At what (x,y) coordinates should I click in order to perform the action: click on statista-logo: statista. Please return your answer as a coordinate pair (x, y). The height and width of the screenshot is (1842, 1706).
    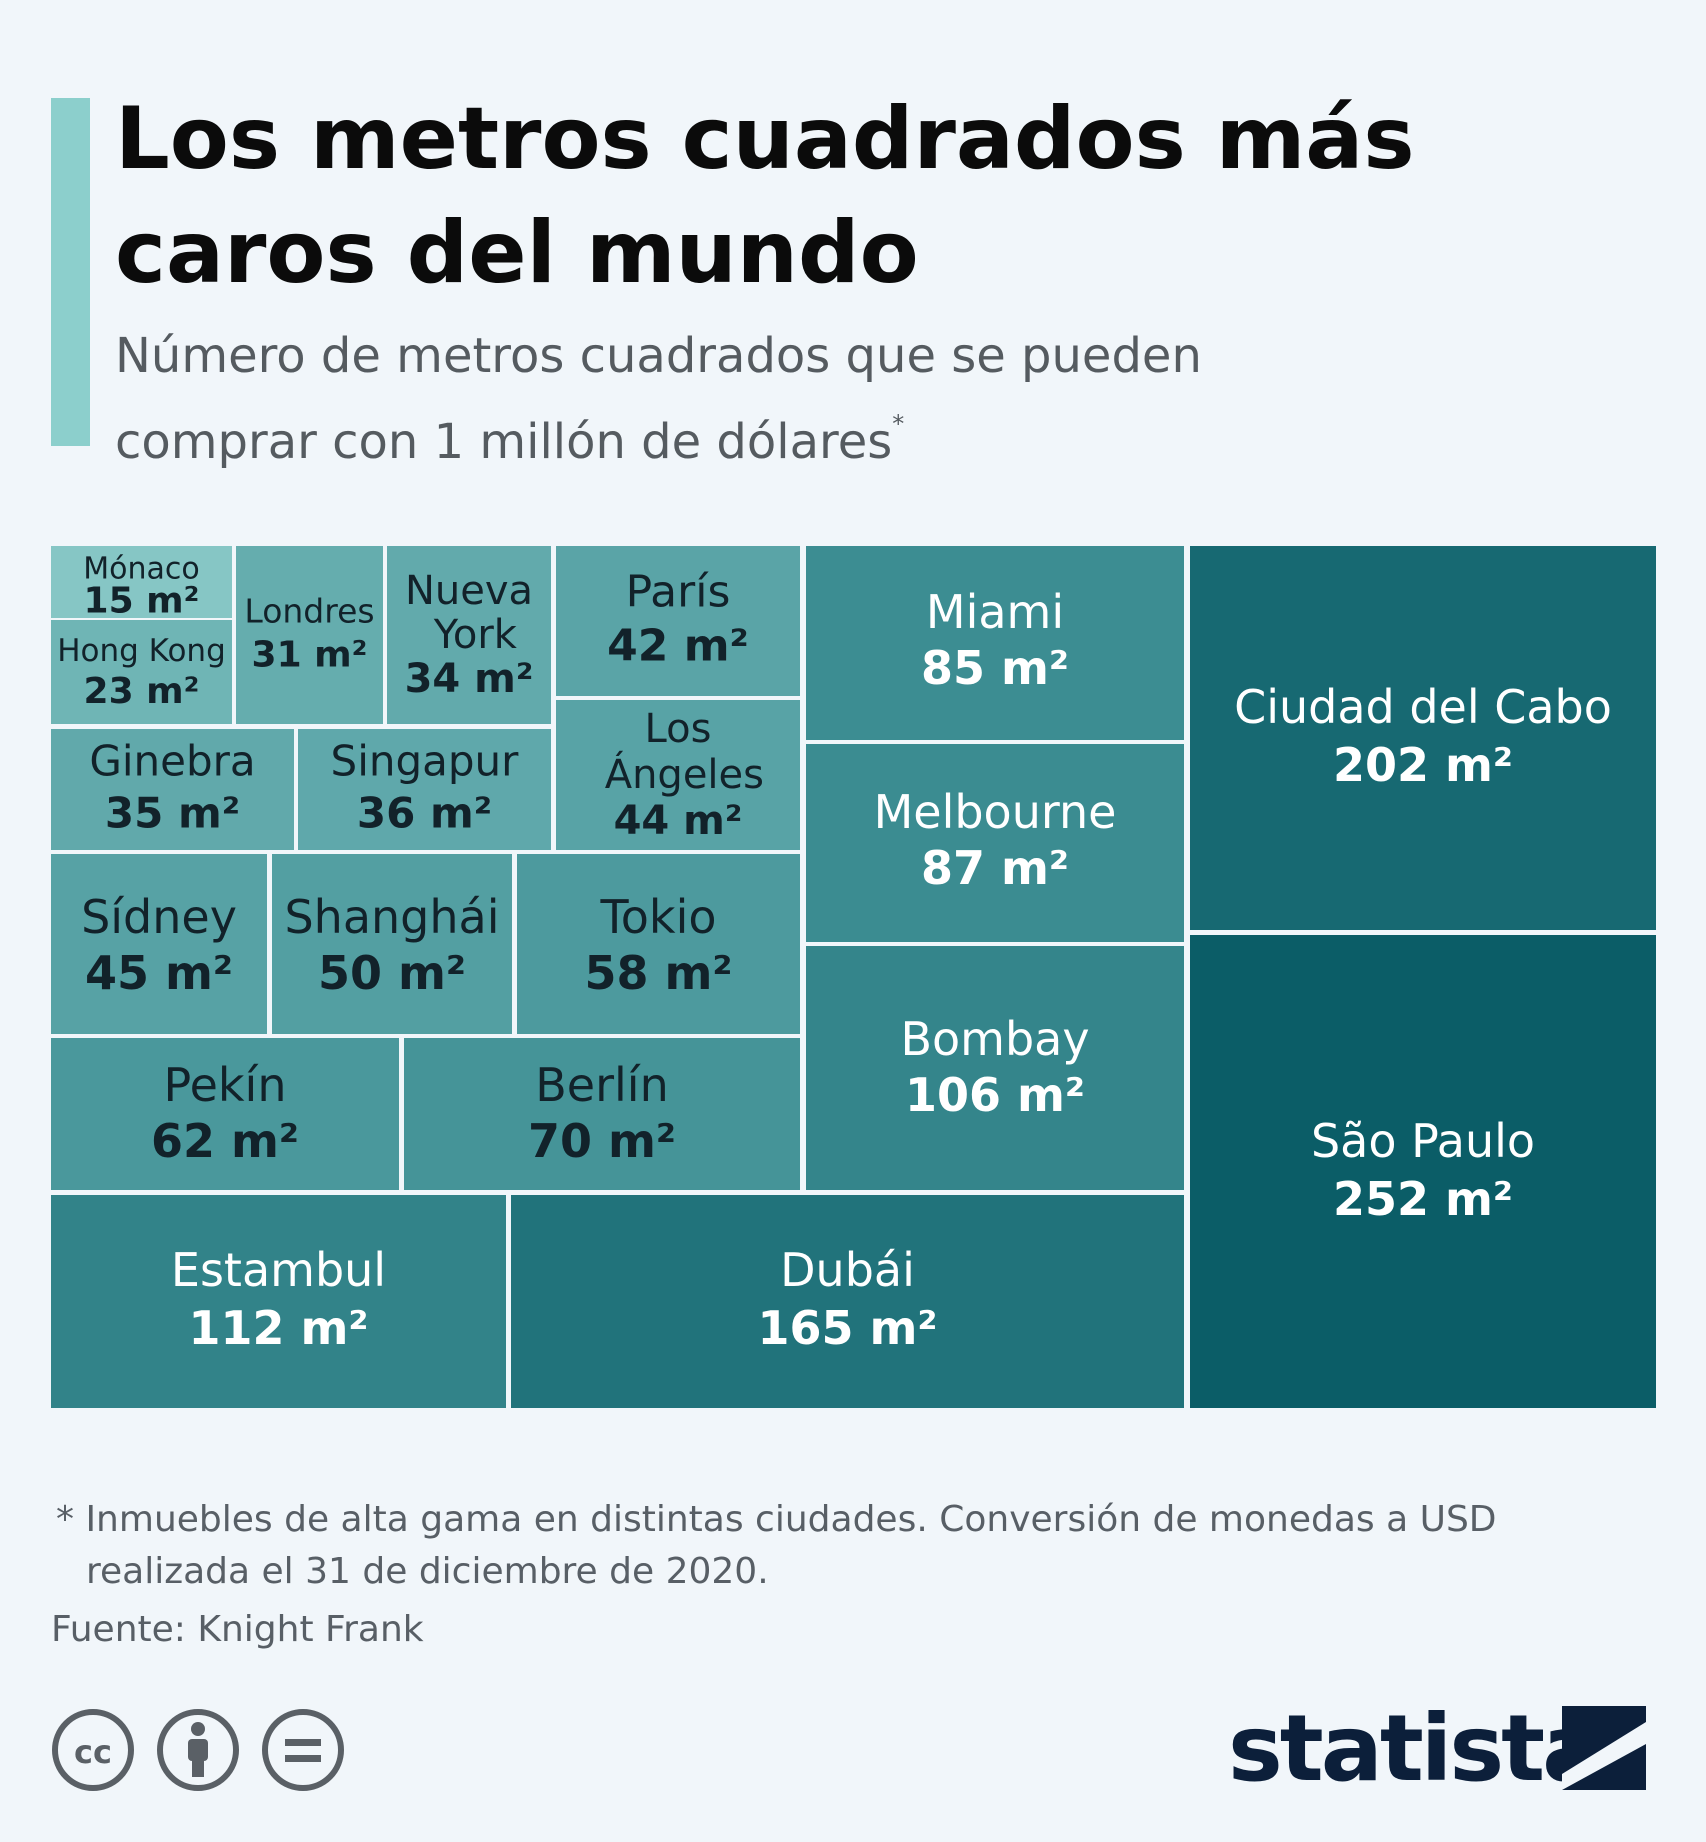
    Looking at the image, I should click on (1437, 1746).